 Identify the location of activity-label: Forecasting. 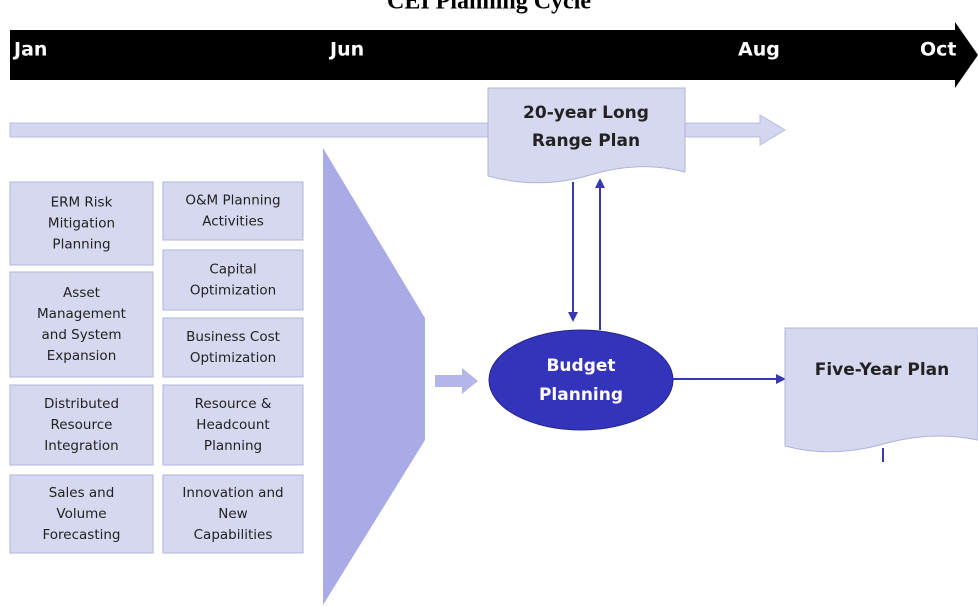
(81, 535).